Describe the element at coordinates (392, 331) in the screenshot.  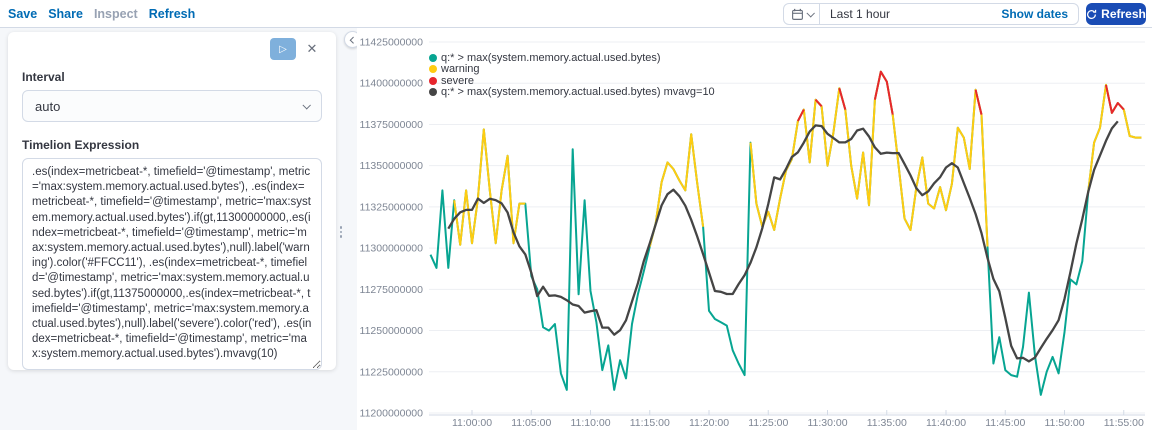
I see `y-axis-tick-label: 11250000000` at that location.